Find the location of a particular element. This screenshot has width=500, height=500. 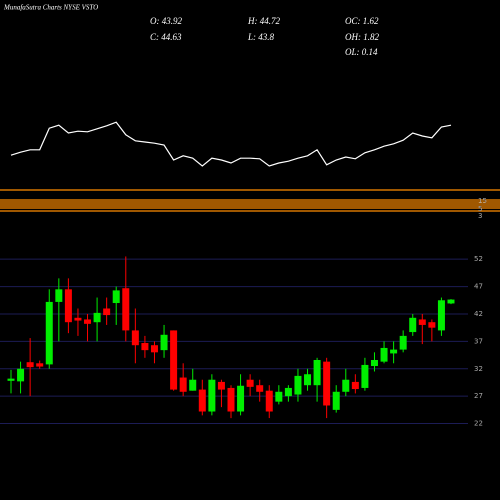

info-text: OH: 1.82 is located at coordinates (362, 37).